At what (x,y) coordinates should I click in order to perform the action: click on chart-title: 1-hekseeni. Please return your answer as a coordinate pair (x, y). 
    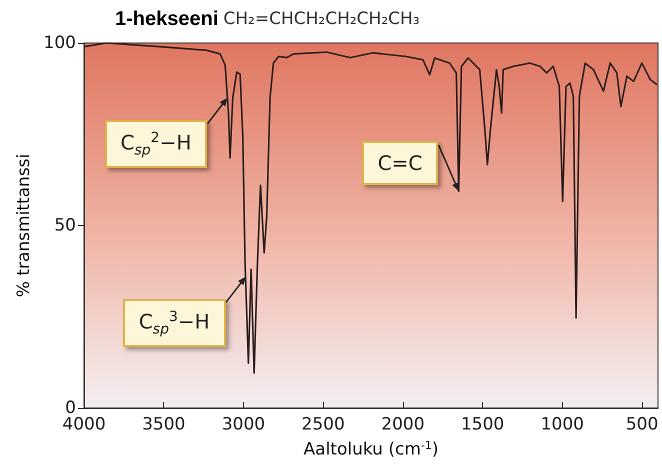
    Looking at the image, I should click on (166, 19).